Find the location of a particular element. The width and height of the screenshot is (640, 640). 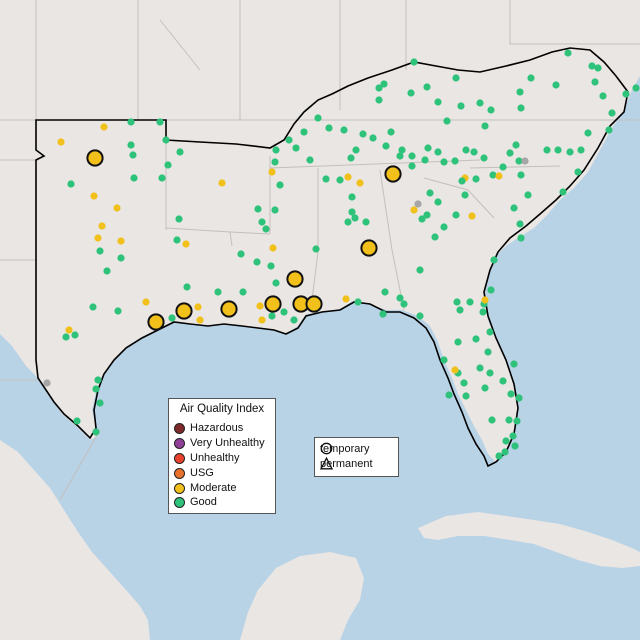

no-data-site-marker is located at coordinates (47, 383).